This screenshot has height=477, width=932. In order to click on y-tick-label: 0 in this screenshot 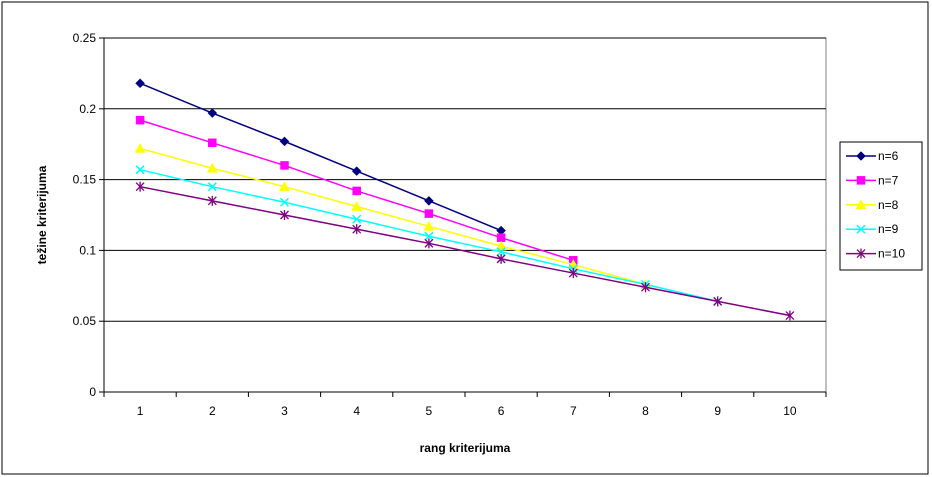, I will do `click(92, 392)`.